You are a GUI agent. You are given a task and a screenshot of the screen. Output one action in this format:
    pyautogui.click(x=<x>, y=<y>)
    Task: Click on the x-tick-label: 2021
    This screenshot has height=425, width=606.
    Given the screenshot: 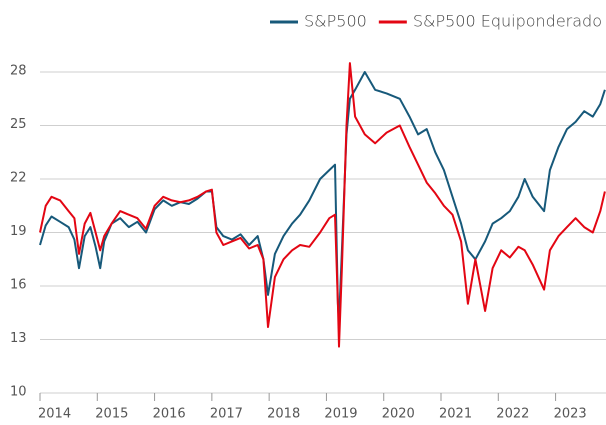 What is the action you would take?
    pyautogui.click(x=455, y=414)
    